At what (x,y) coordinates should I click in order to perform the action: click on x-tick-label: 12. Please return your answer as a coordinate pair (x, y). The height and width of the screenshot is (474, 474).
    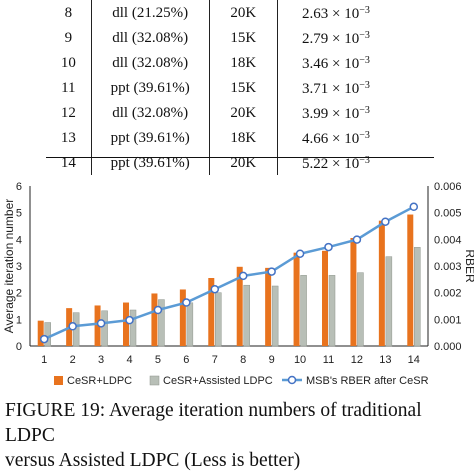
    Looking at the image, I should click on (357, 360).